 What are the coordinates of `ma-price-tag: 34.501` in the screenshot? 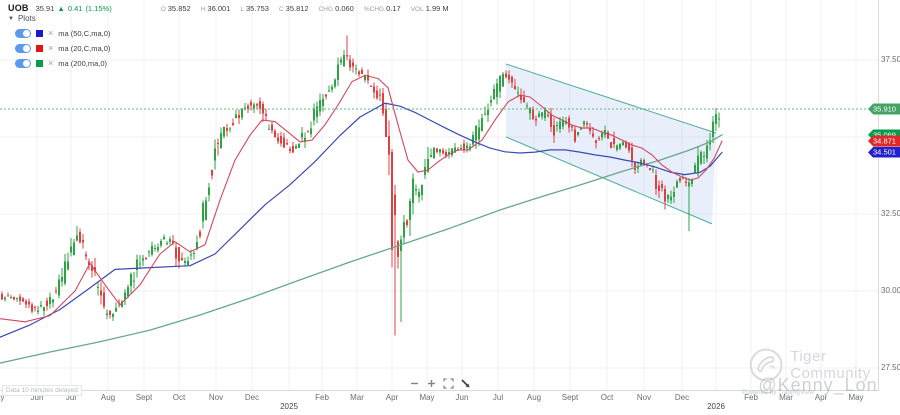 It's located at (884, 152).